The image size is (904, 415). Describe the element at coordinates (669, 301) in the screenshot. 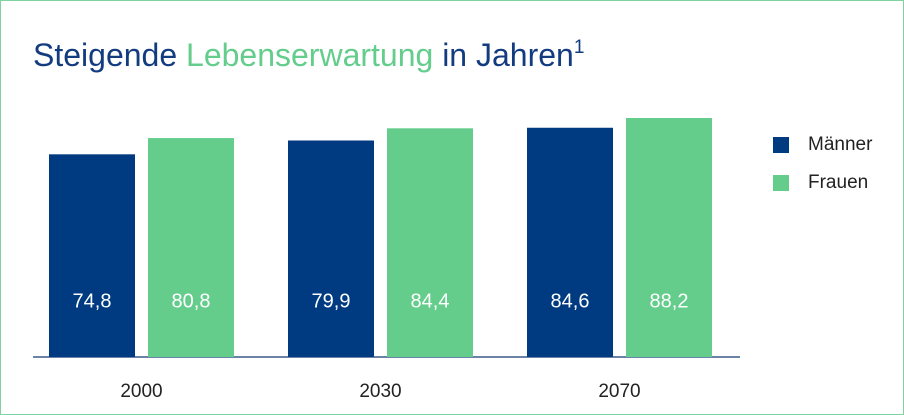

I see `value-label: 88,2` at that location.